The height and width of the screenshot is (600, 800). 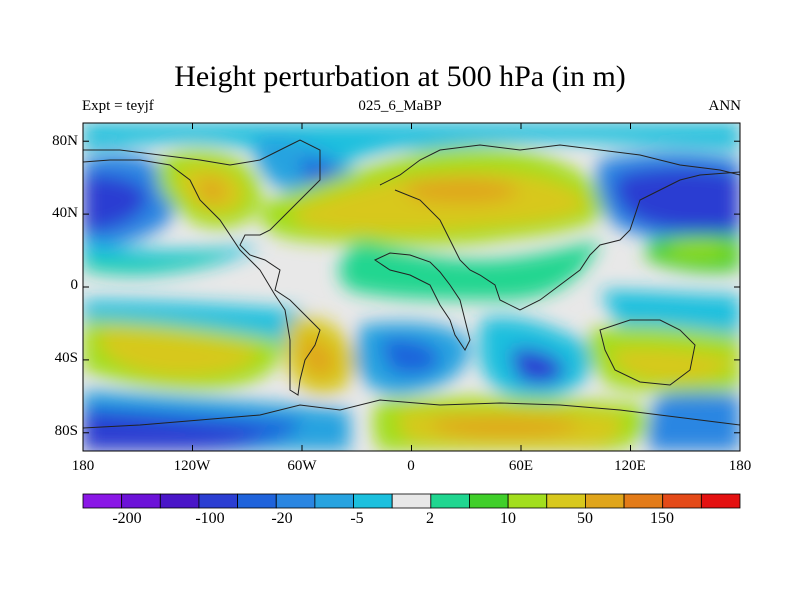 What do you see at coordinates (725, 106) in the screenshot?
I see `season-label: ANN` at bounding box center [725, 106].